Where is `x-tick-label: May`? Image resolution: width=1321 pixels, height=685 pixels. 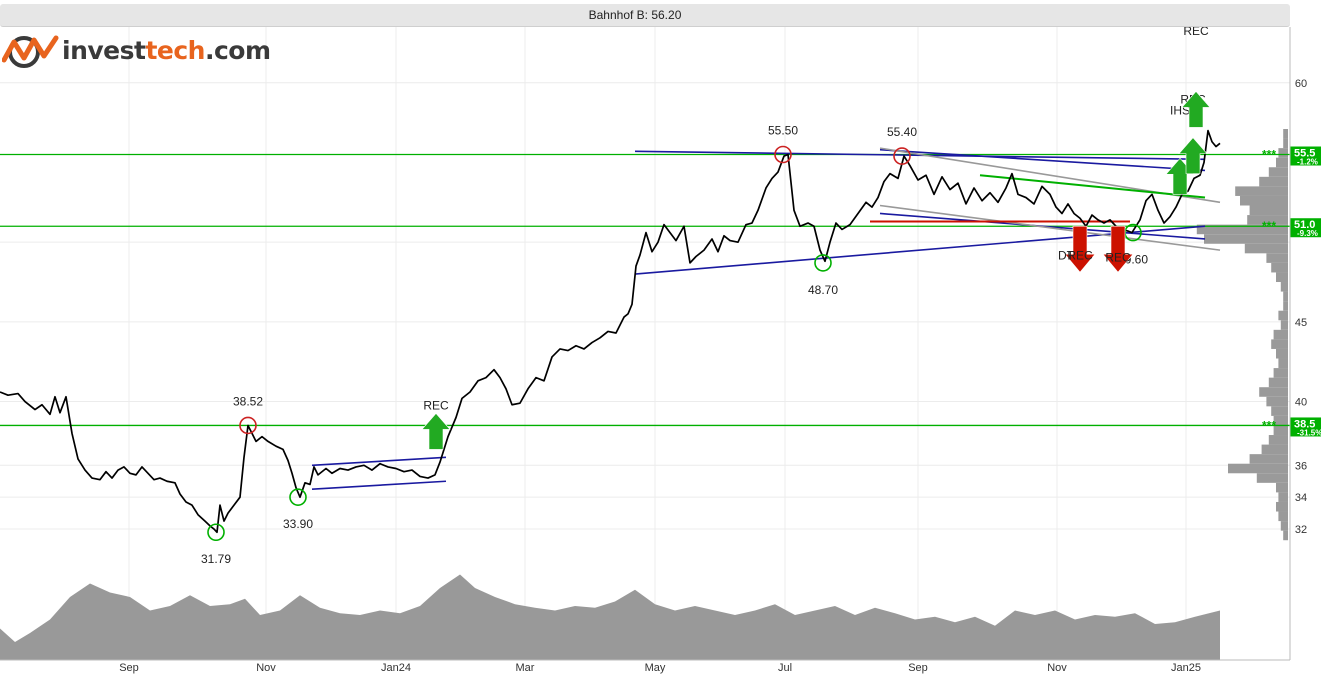
x-tick-label: May is located at coordinates (655, 668).